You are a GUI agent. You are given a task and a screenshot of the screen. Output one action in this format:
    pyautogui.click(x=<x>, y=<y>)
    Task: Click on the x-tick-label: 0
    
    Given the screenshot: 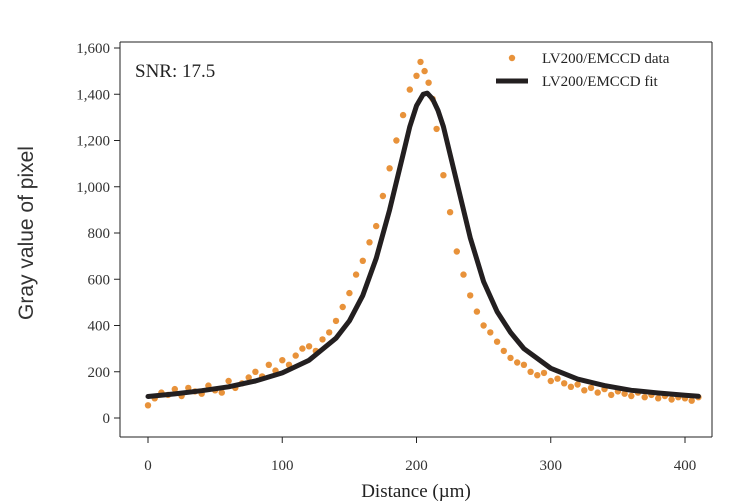 What is the action you would take?
    pyautogui.click(x=148, y=466)
    